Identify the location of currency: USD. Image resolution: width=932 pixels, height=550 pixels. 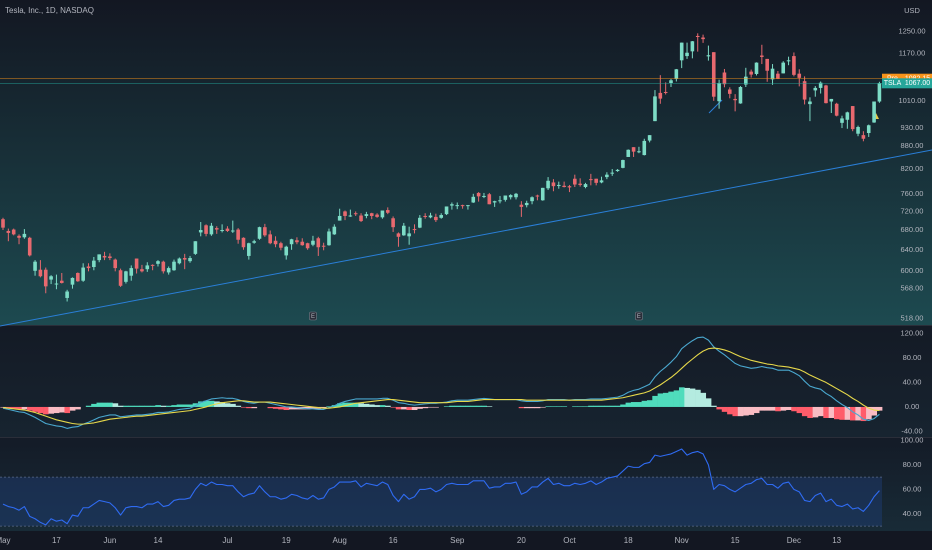
(912, 10).